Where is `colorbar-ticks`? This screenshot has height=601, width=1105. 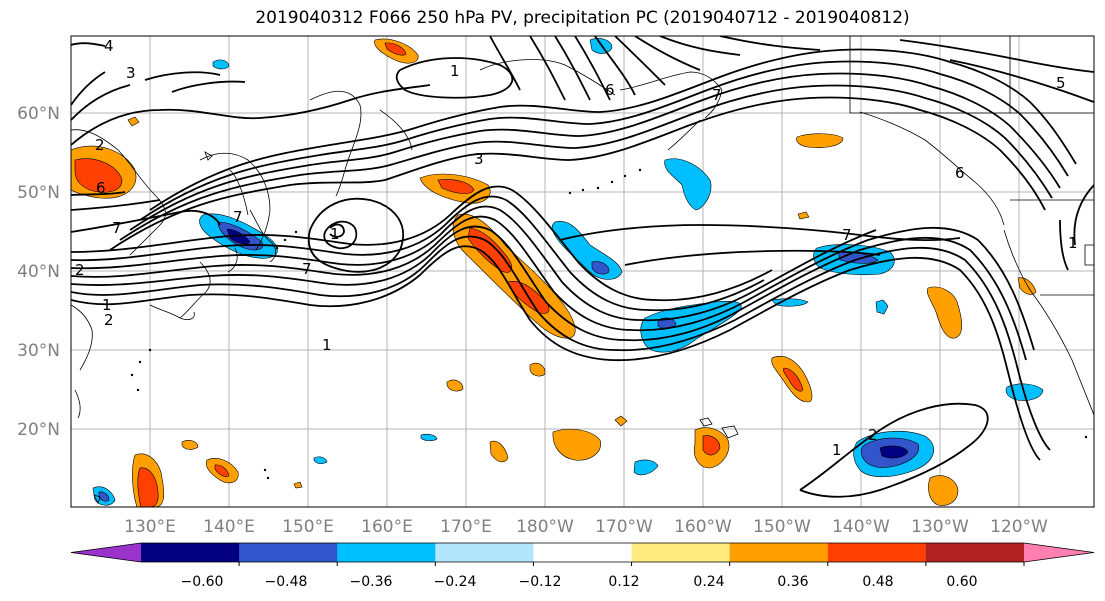
colorbar-ticks is located at coordinates (631, 564).